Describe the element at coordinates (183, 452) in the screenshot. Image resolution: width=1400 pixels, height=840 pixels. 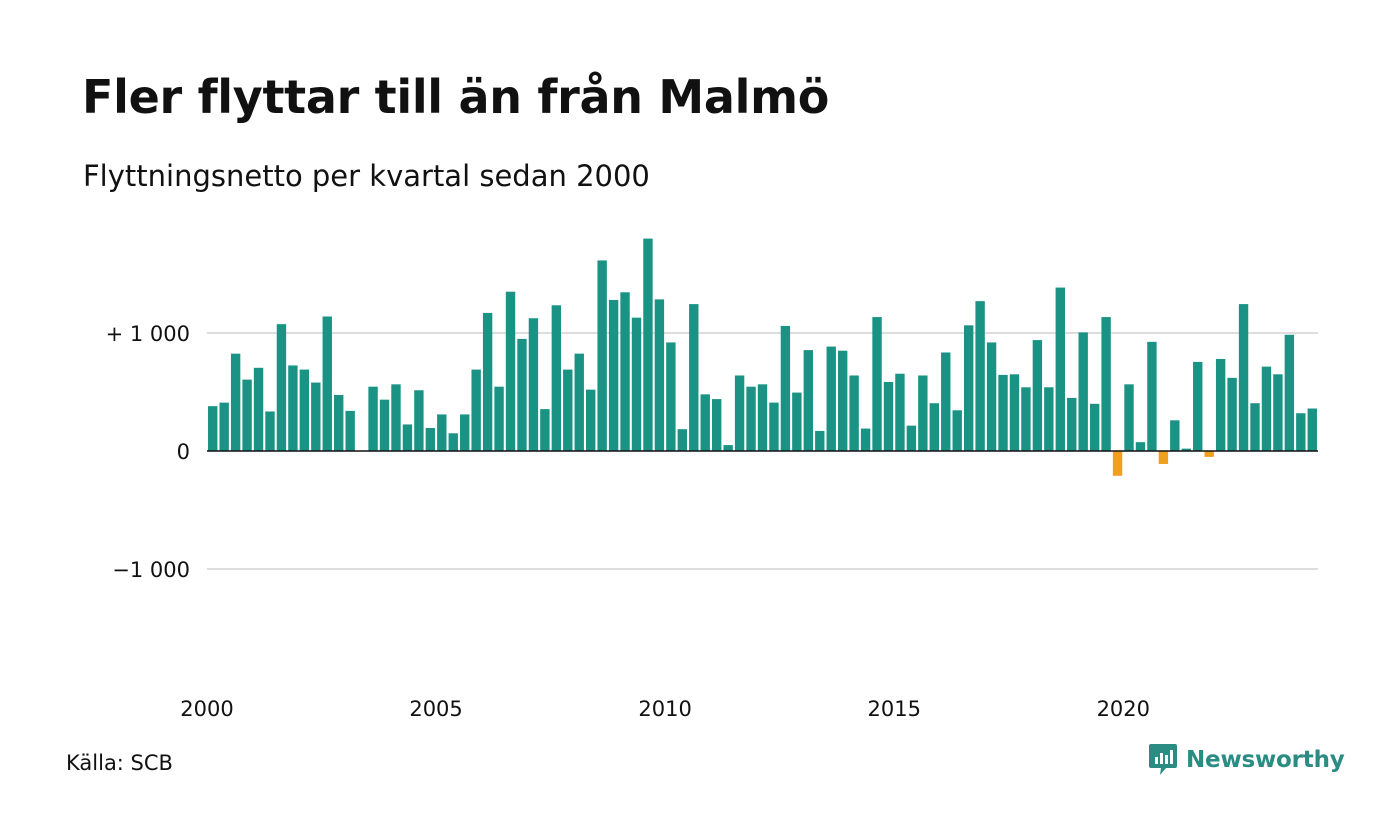
I see `y-tick-label: 0` at that location.